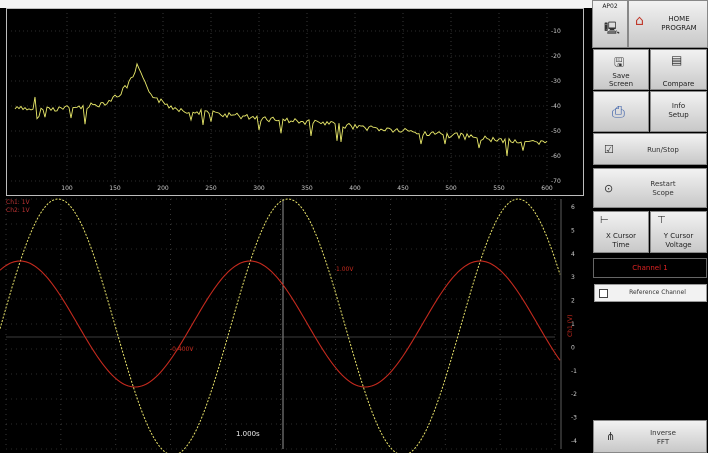  Describe the element at coordinates (182, 349) in the screenshot. I see `marker-b-label: -0.400V` at that location.